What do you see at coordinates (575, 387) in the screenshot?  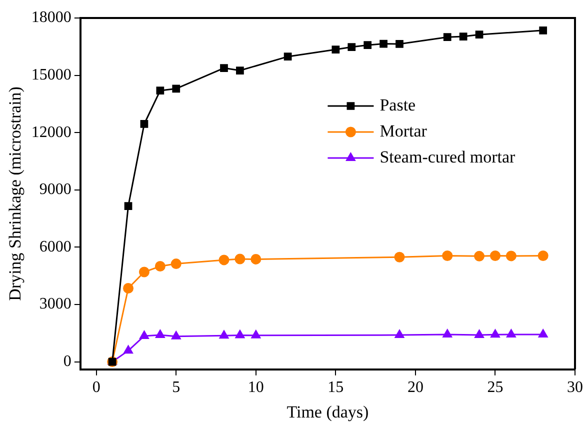 I see `x-tick-label: 30` at bounding box center [575, 387].